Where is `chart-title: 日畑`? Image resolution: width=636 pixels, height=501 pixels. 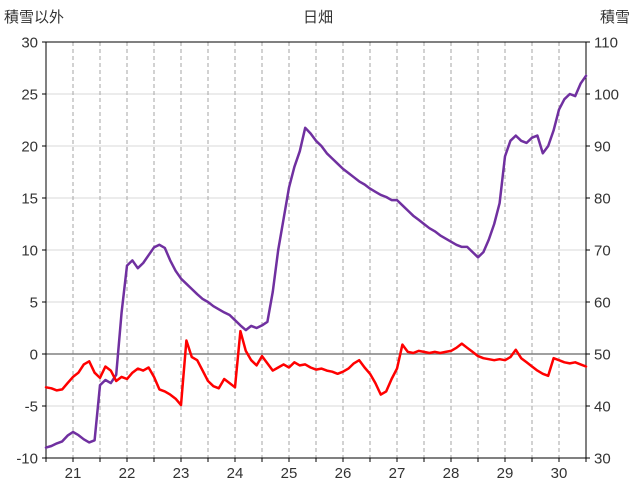 chart-title: 日畑 is located at coordinates (317, 17).